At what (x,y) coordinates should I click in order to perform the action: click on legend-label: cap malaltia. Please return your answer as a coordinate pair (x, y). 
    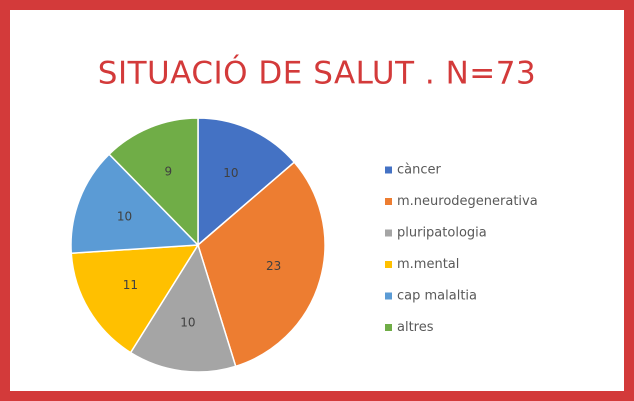
    Looking at the image, I should click on (437, 296).